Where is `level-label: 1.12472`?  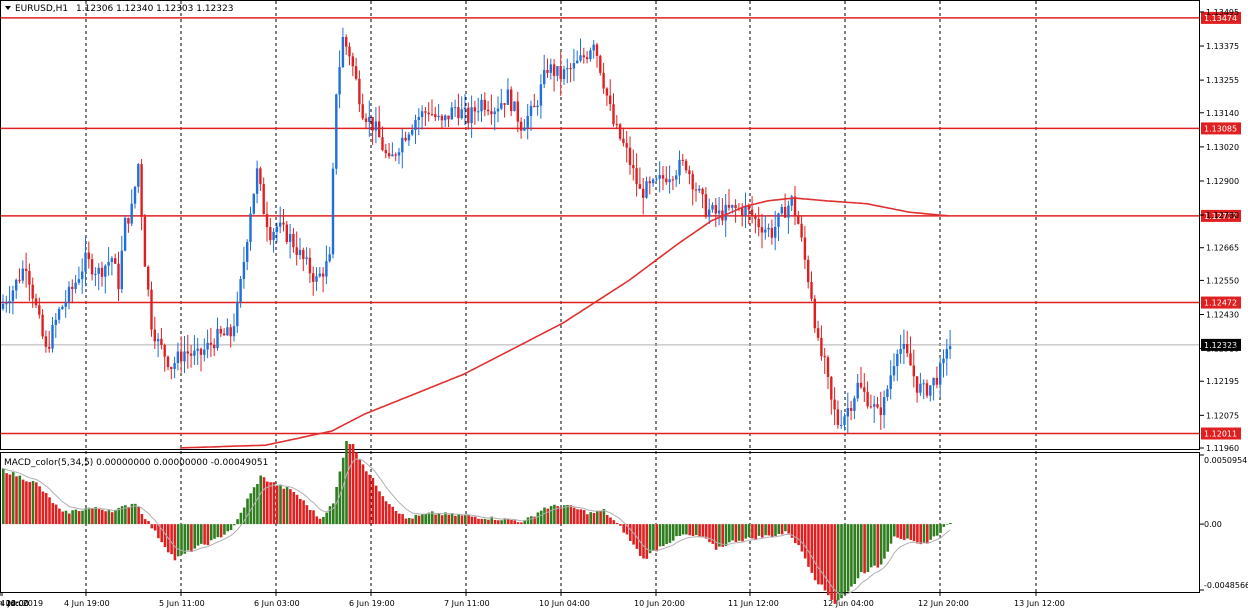
level-label: 1.12472 is located at coordinates (1220, 303).